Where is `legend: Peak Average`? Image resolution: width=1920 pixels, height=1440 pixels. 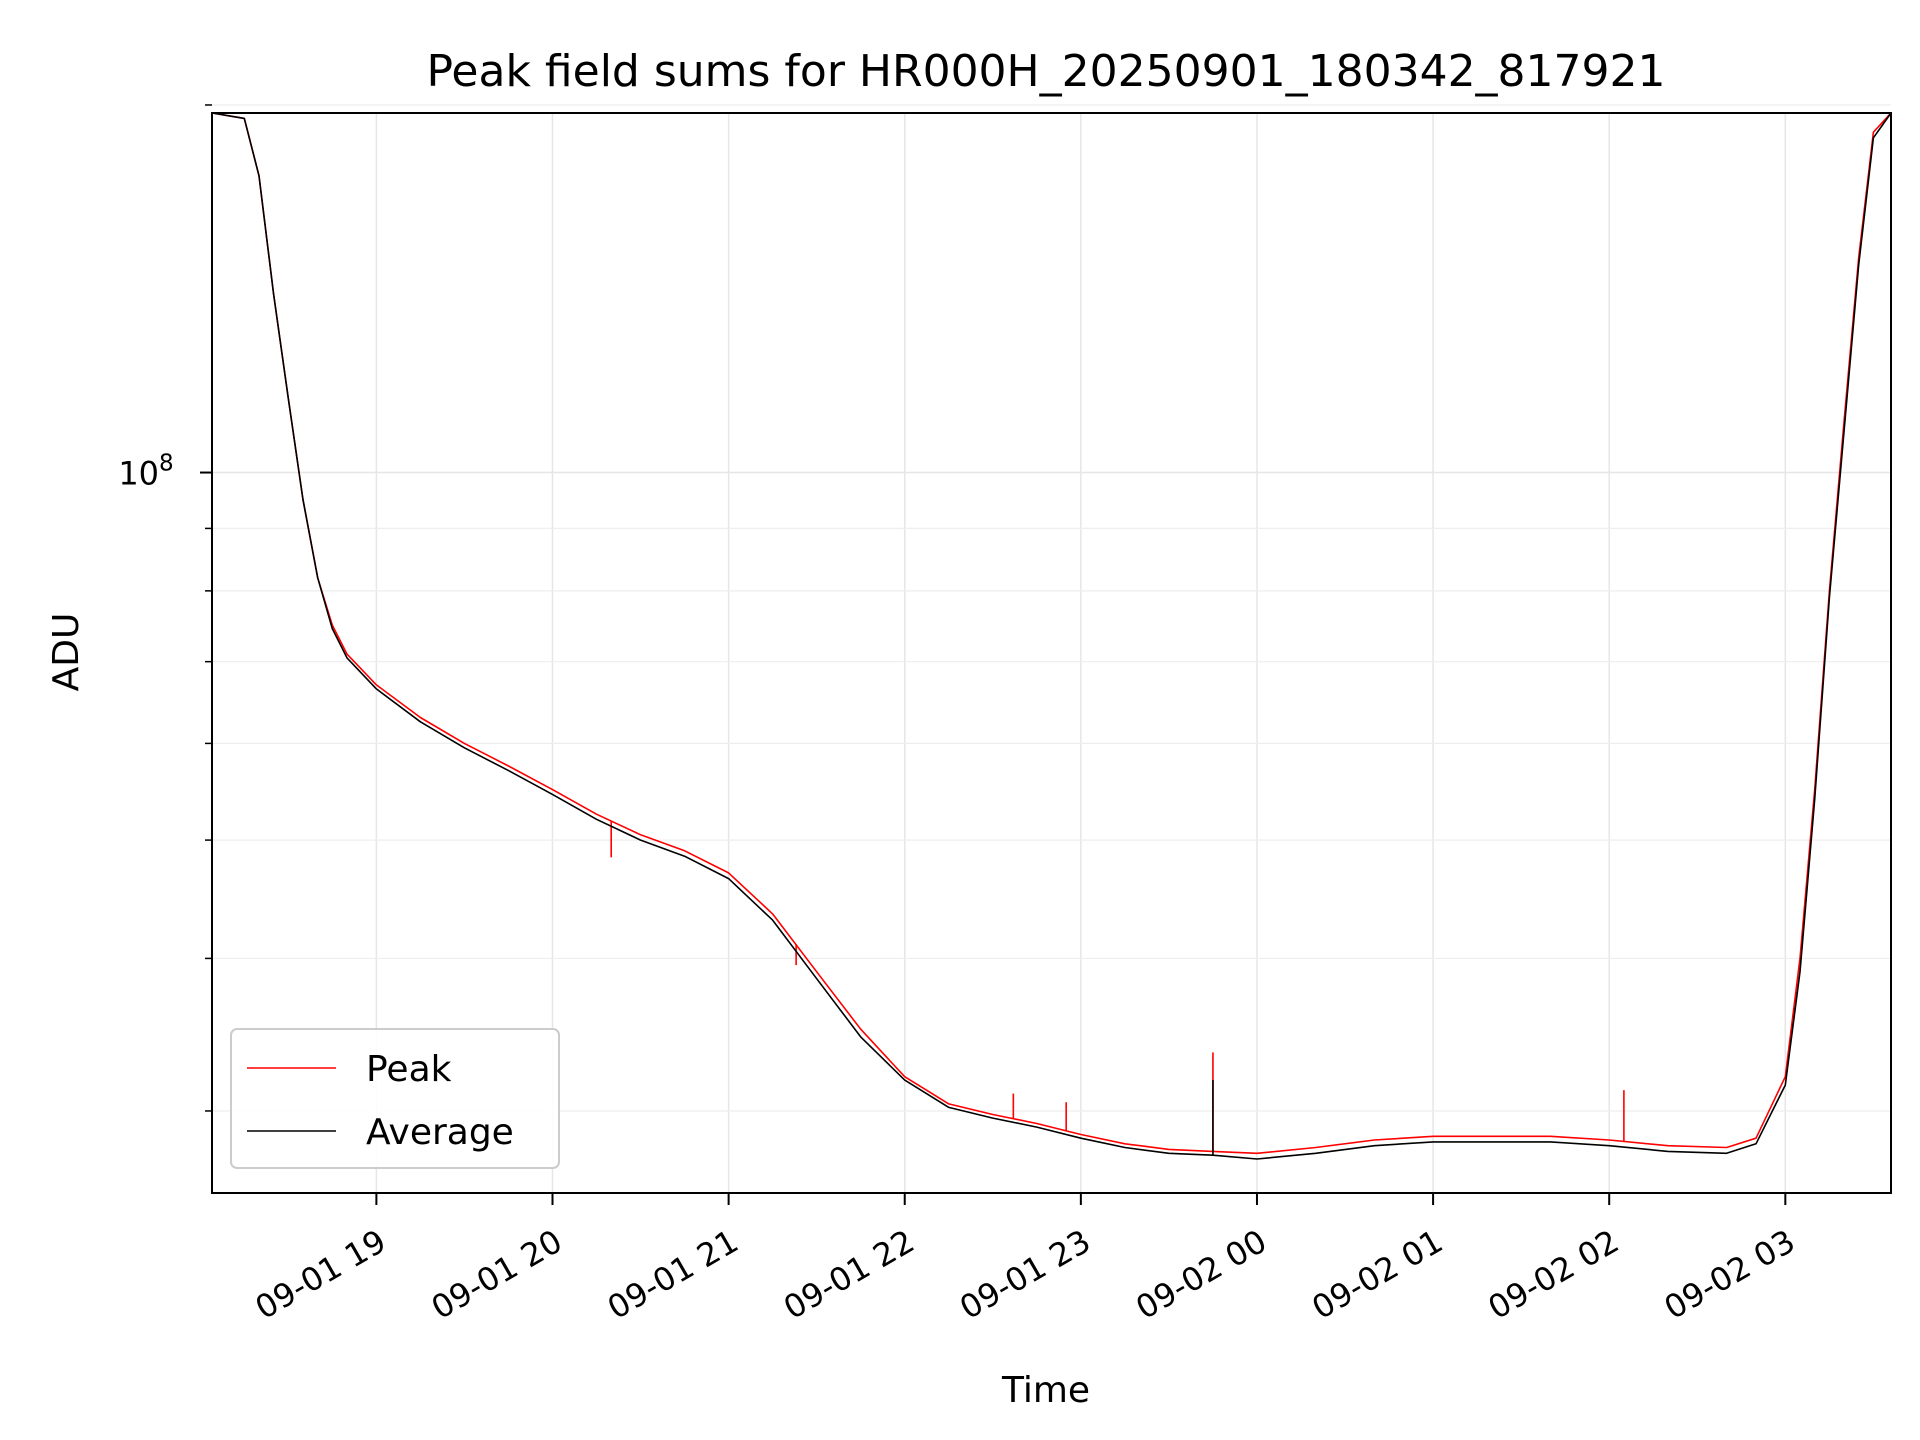
legend: Peak Average is located at coordinates (395, 1098).